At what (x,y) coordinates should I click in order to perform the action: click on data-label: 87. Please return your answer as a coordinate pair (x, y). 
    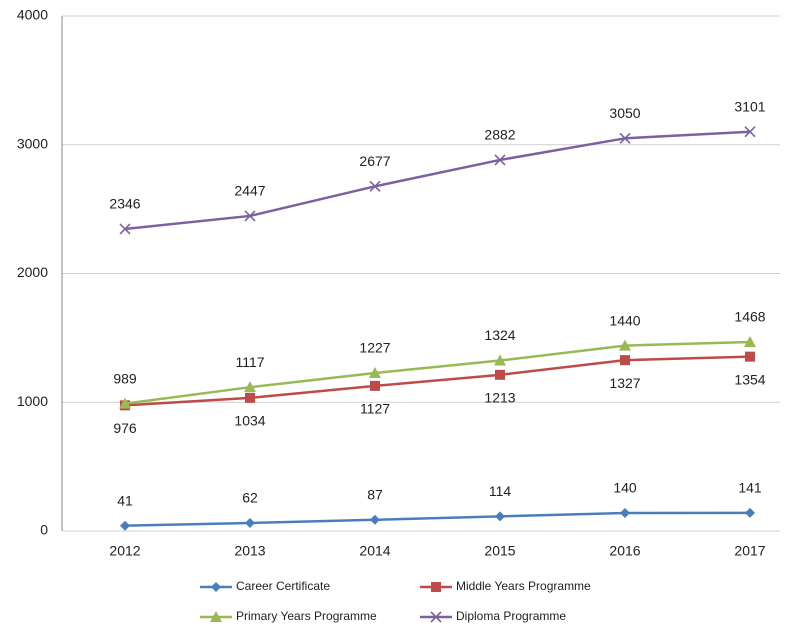
    Looking at the image, I should click on (375, 495).